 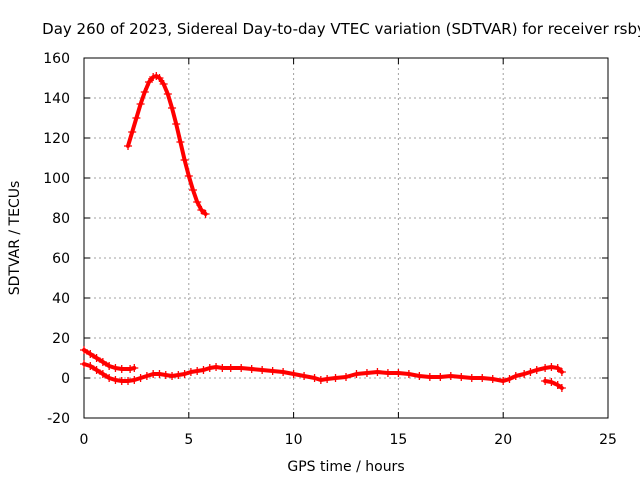 What do you see at coordinates (608, 440) in the screenshot?
I see `x-tick-label: 25` at bounding box center [608, 440].